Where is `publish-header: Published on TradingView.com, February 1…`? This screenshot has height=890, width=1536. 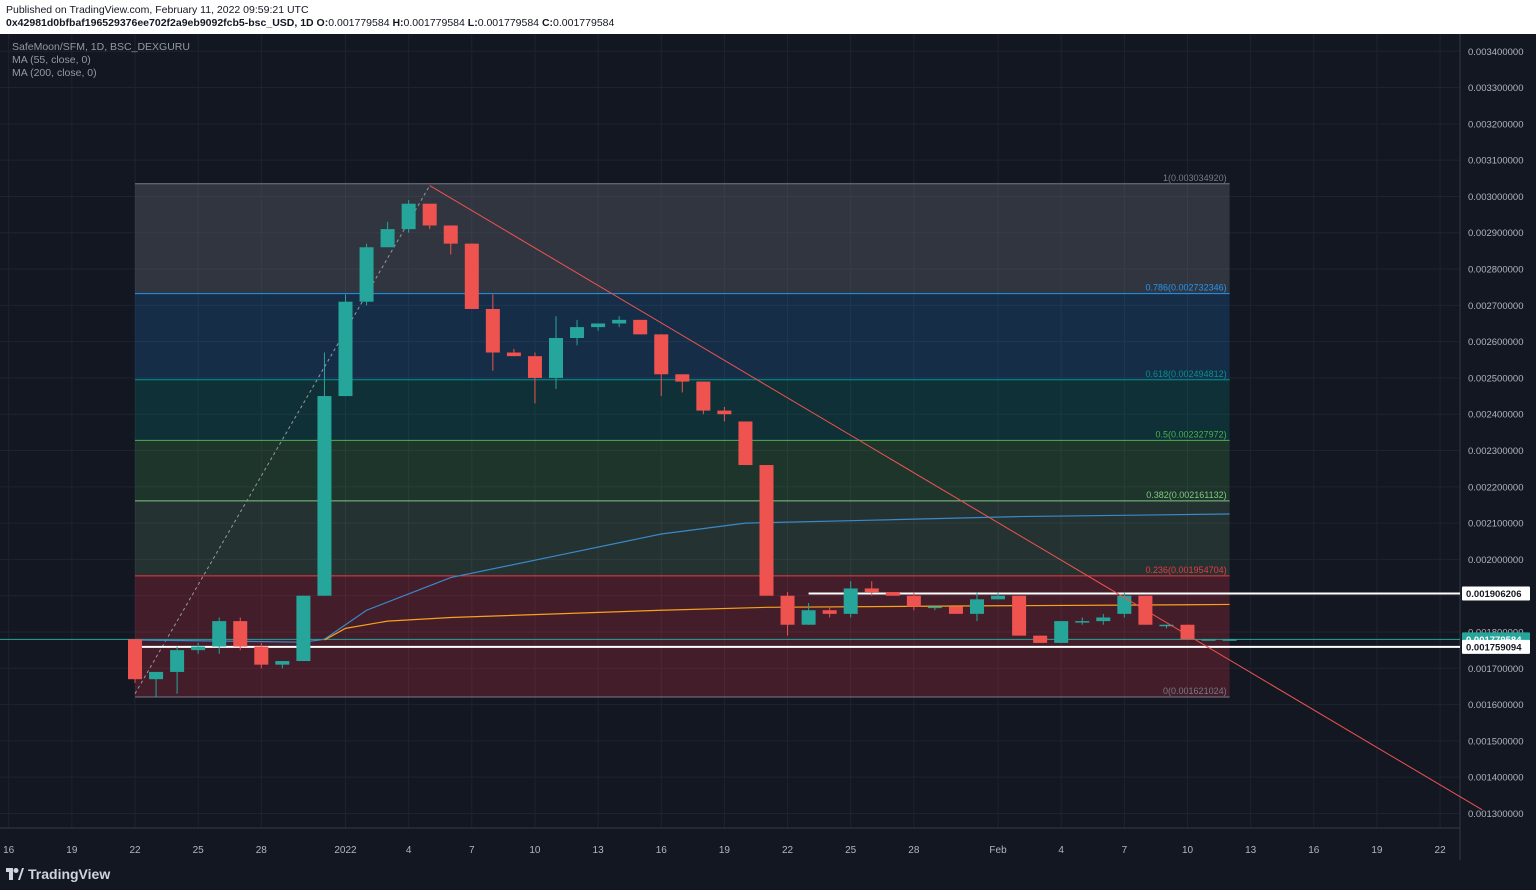 publish-header: Published on TradingView.com, February 1… is located at coordinates (768, 17).